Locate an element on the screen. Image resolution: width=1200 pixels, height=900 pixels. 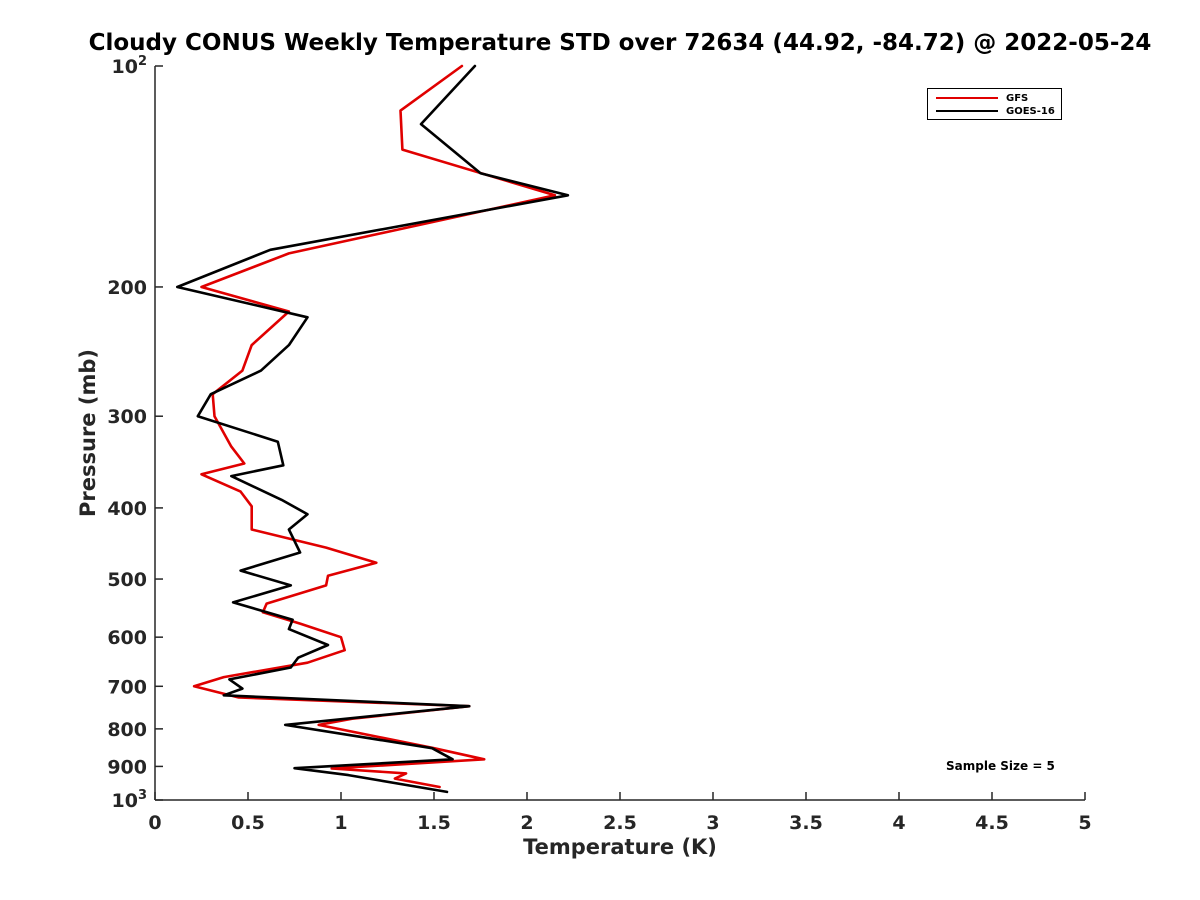
x-tick-label: 4 is located at coordinates (898, 823).